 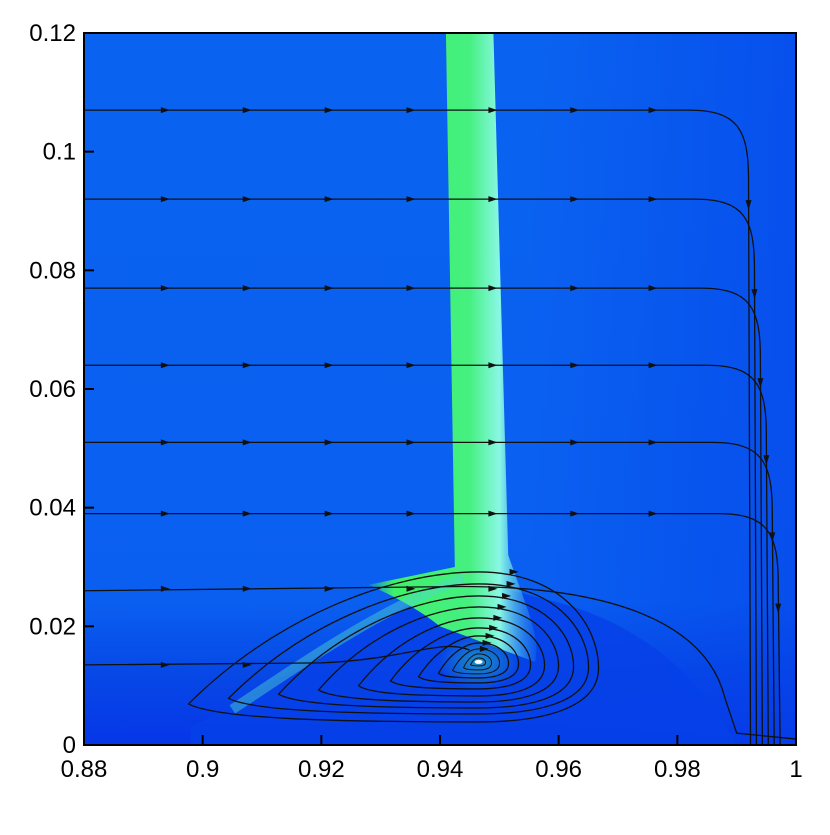 I want to click on x-tick-label: 0.96, so click(x=558, y=769).